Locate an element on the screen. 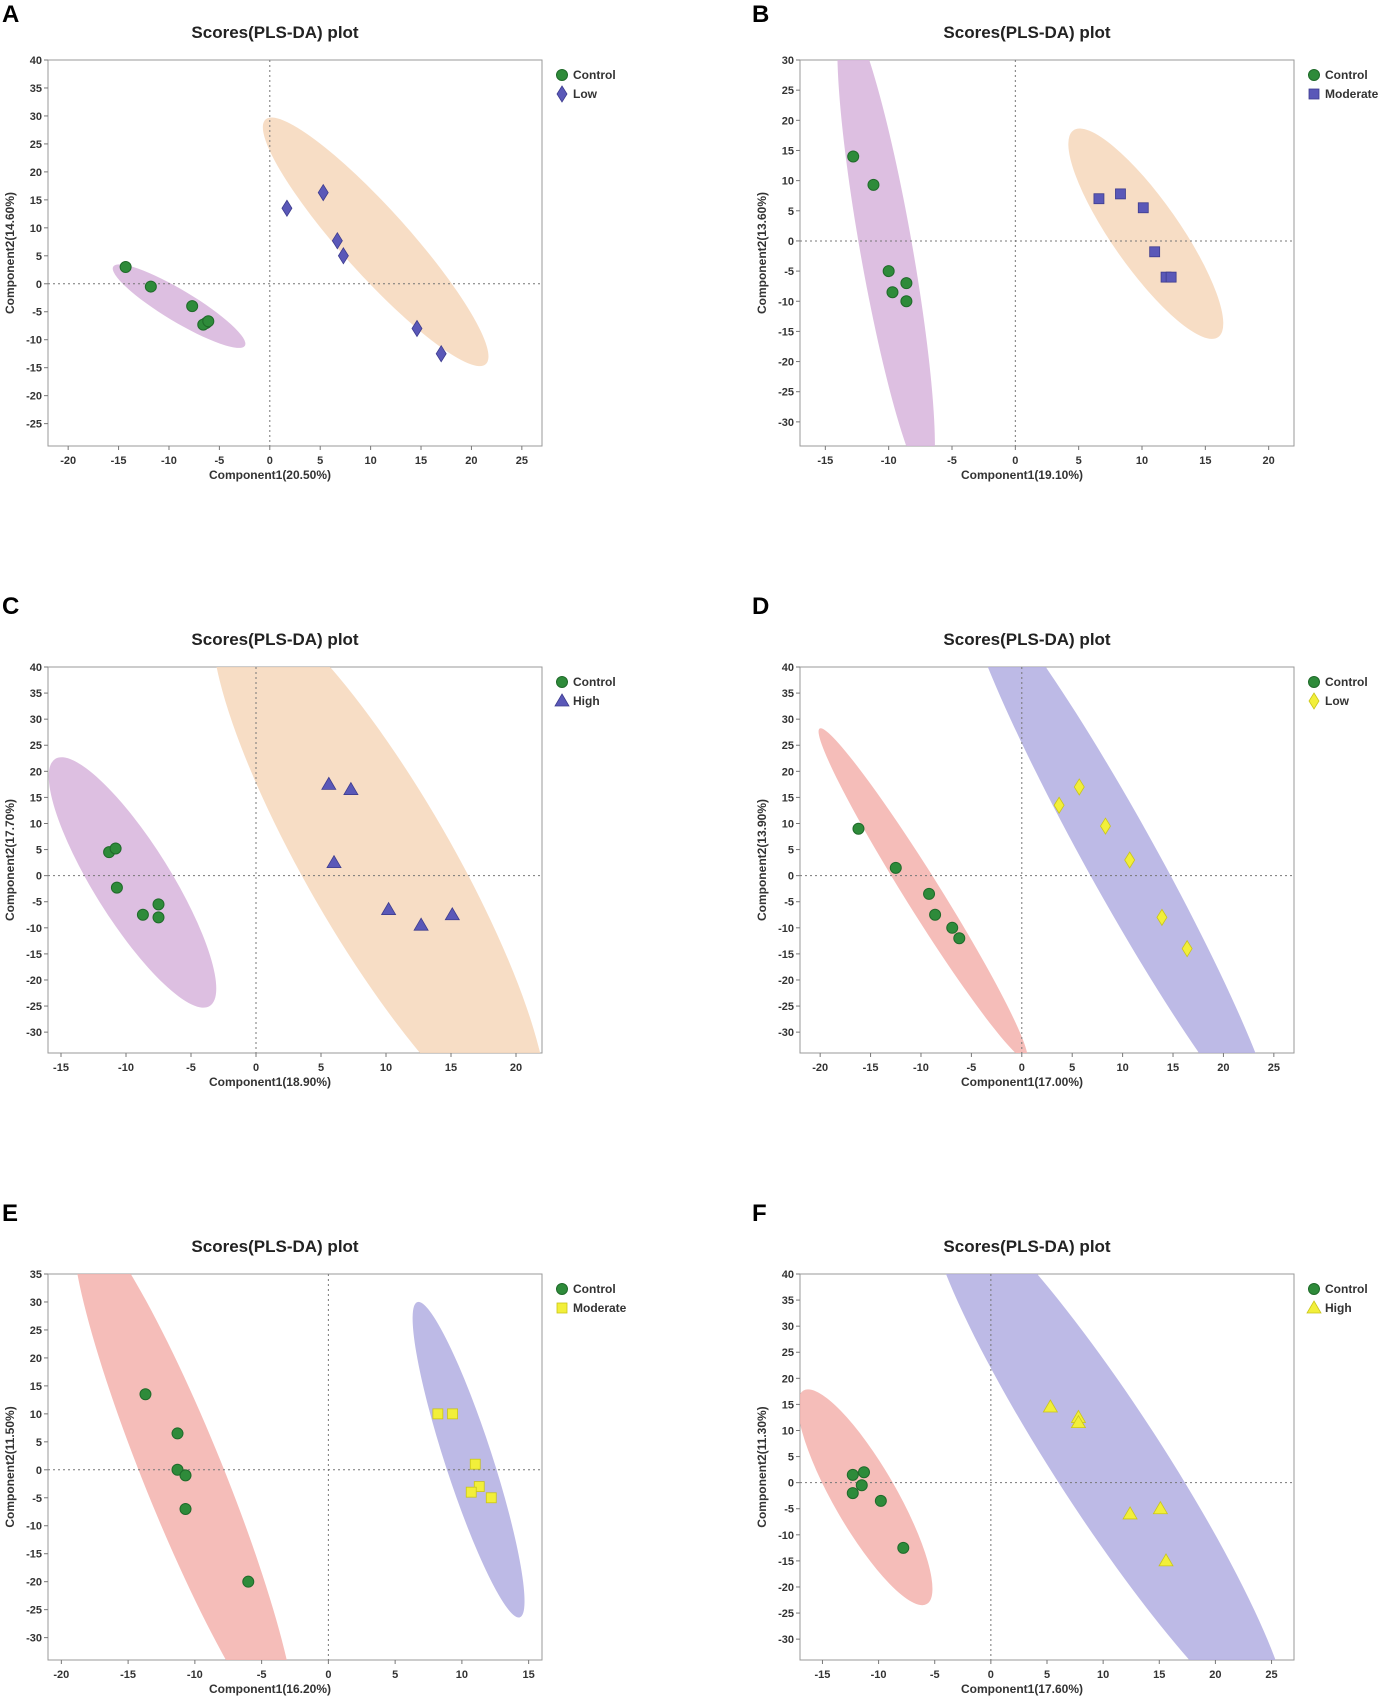 The height and width of the screenshot is (1696, 1386). legend-marker-high is located at coordinates (1314, 1307).